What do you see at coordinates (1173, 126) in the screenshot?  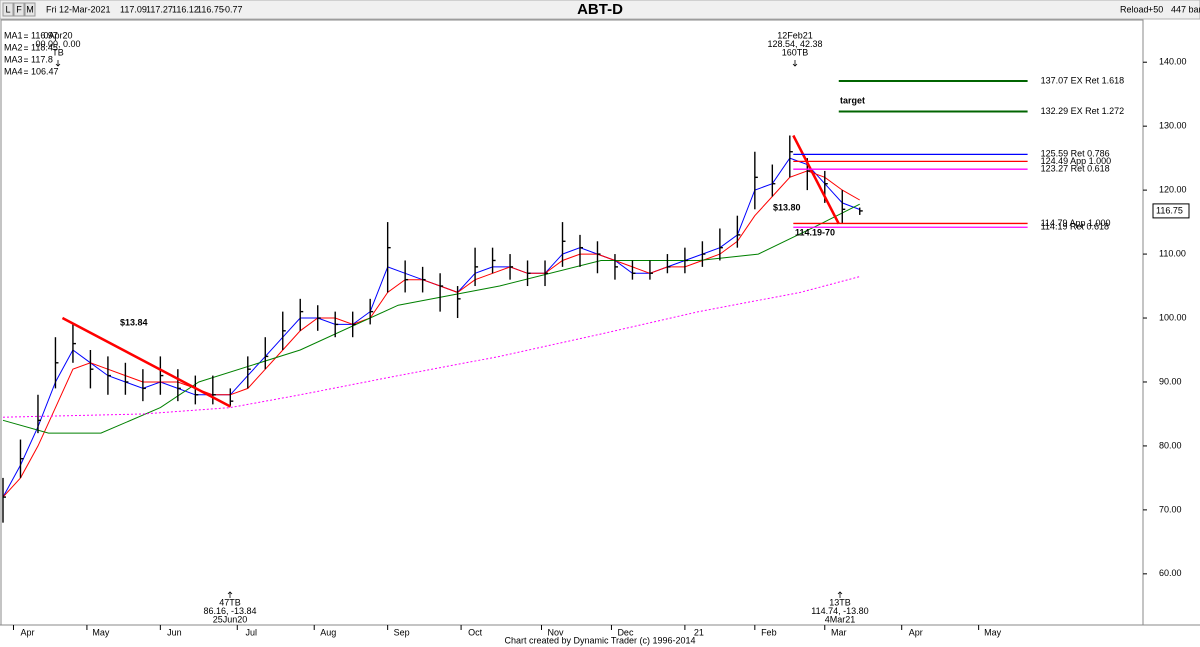 I see `y-tick-label: 130.00` at bounding box center [1173, 126].